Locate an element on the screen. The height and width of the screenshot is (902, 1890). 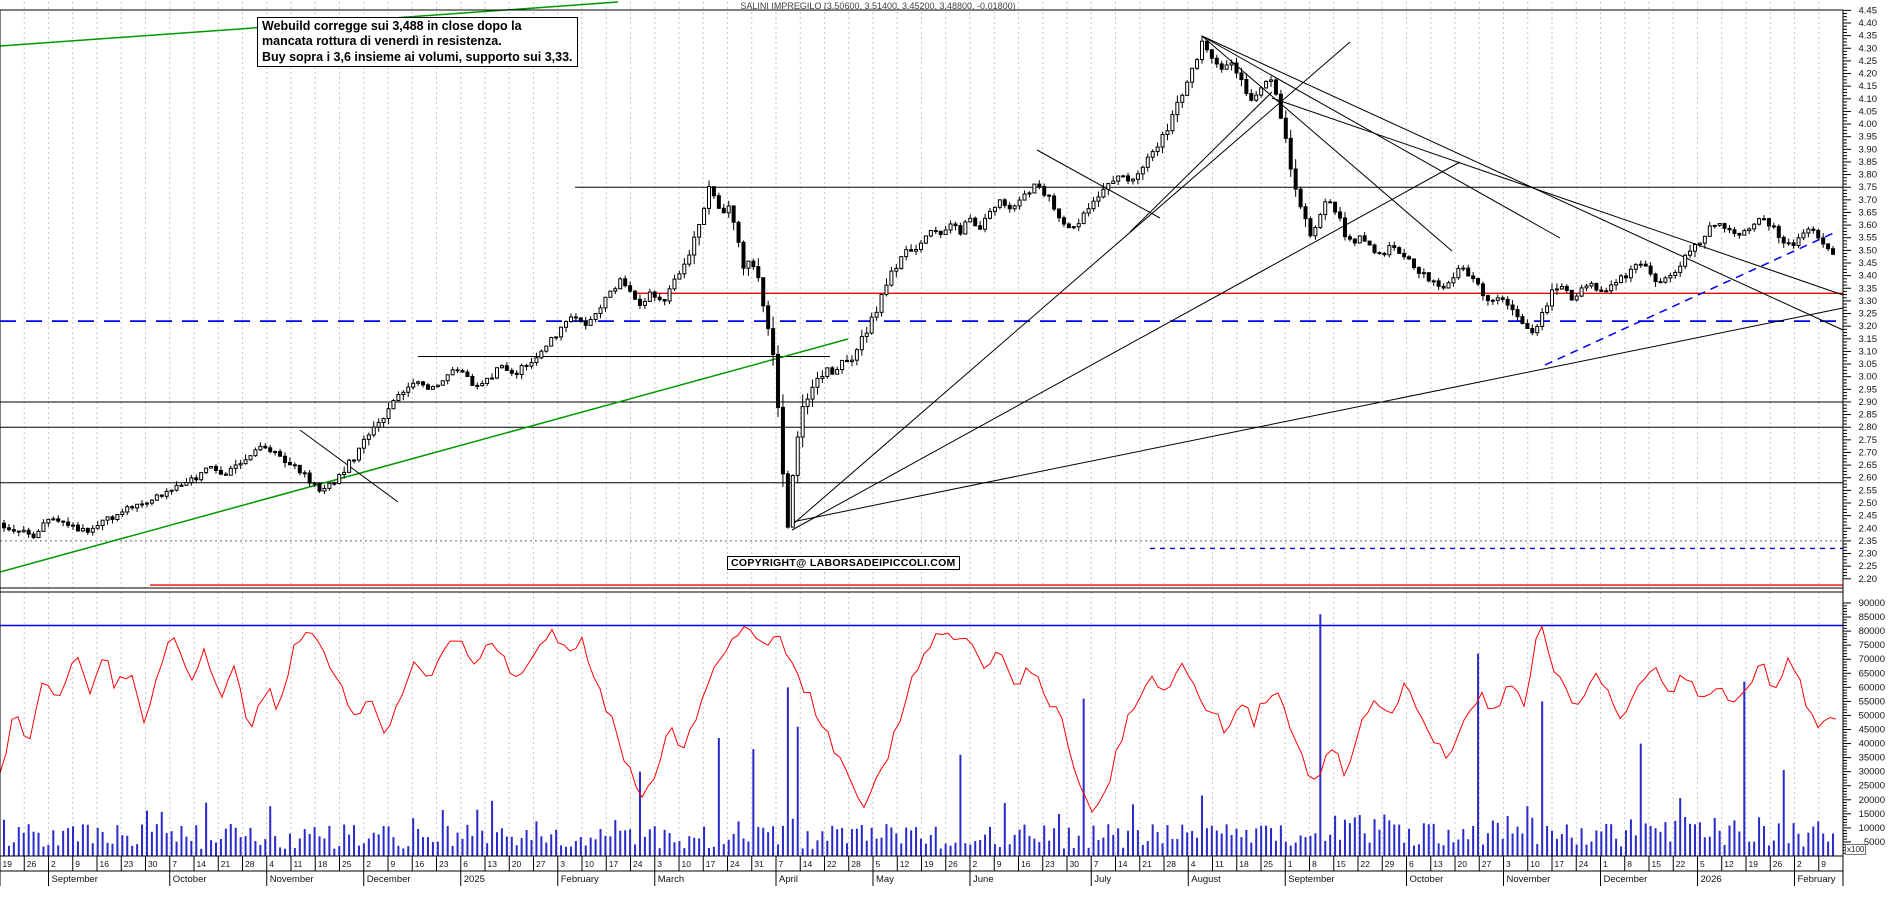
svg-text: 2.30 is located at coordinates (1868, 554).